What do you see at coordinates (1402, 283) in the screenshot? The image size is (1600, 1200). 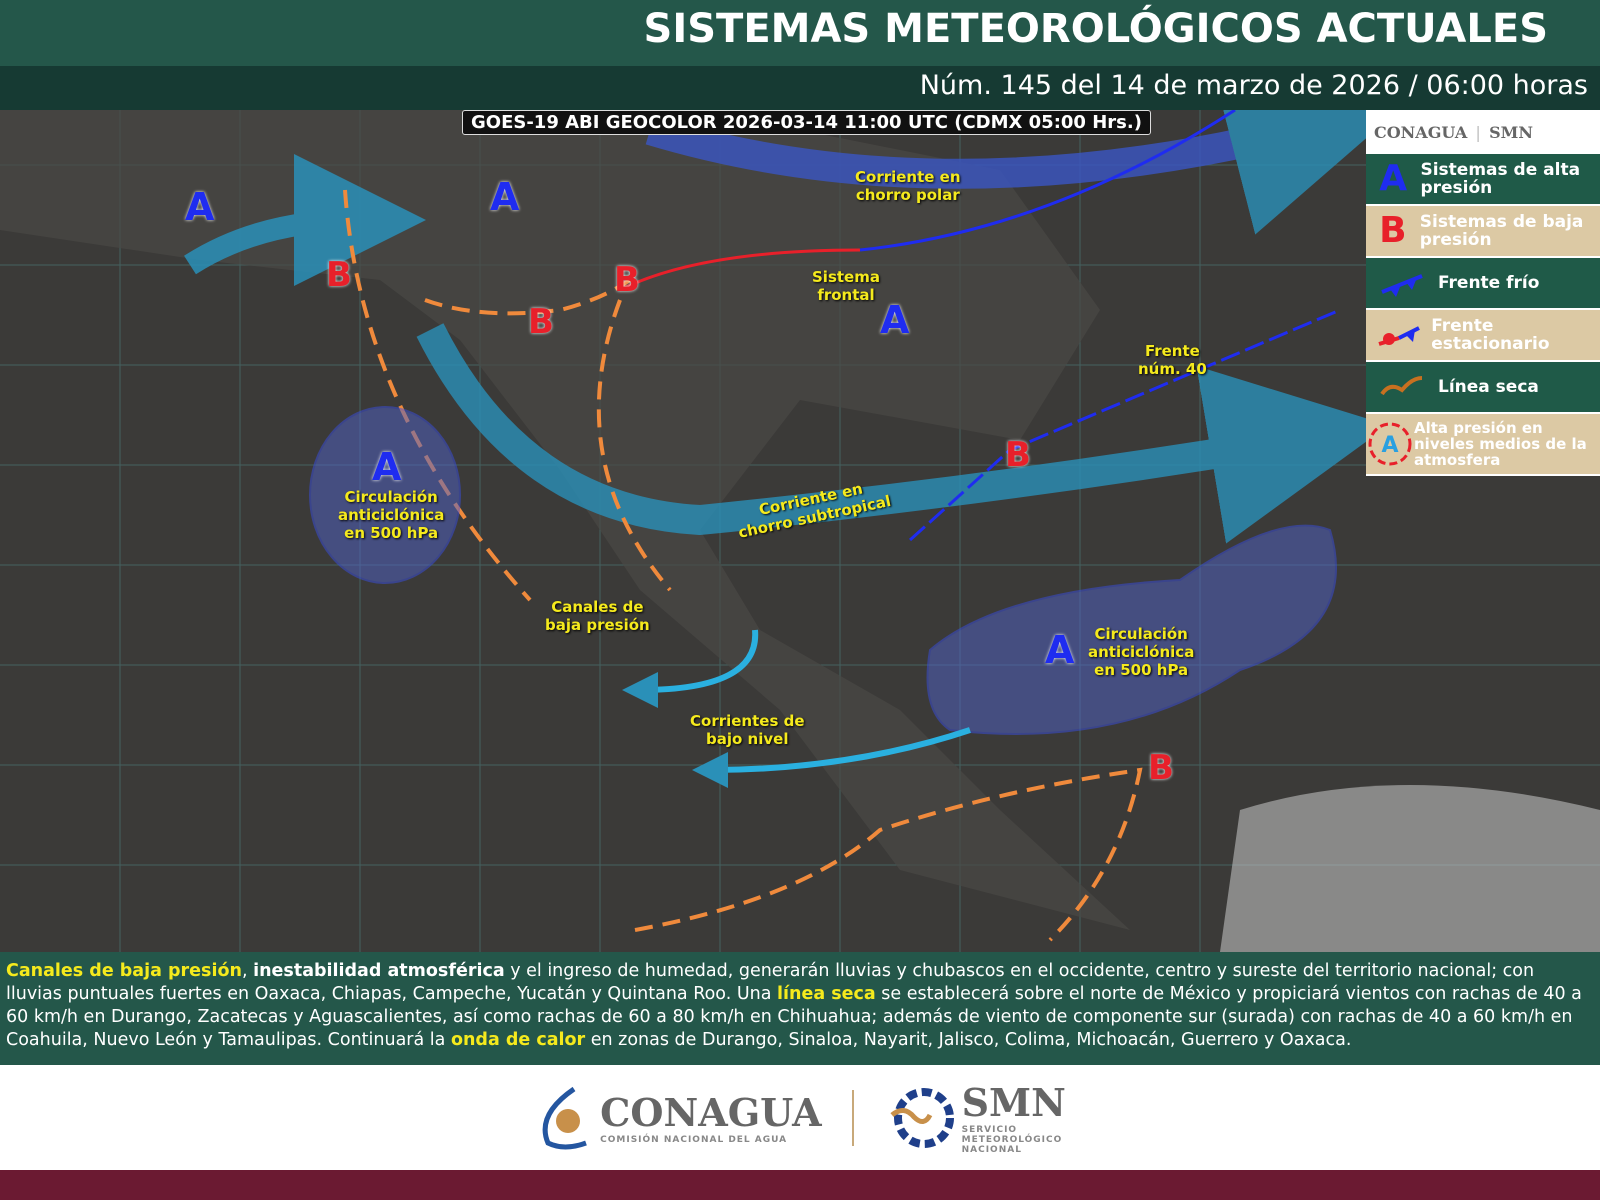 I see `cold-front-icon` at bounding box center [1402, 283].